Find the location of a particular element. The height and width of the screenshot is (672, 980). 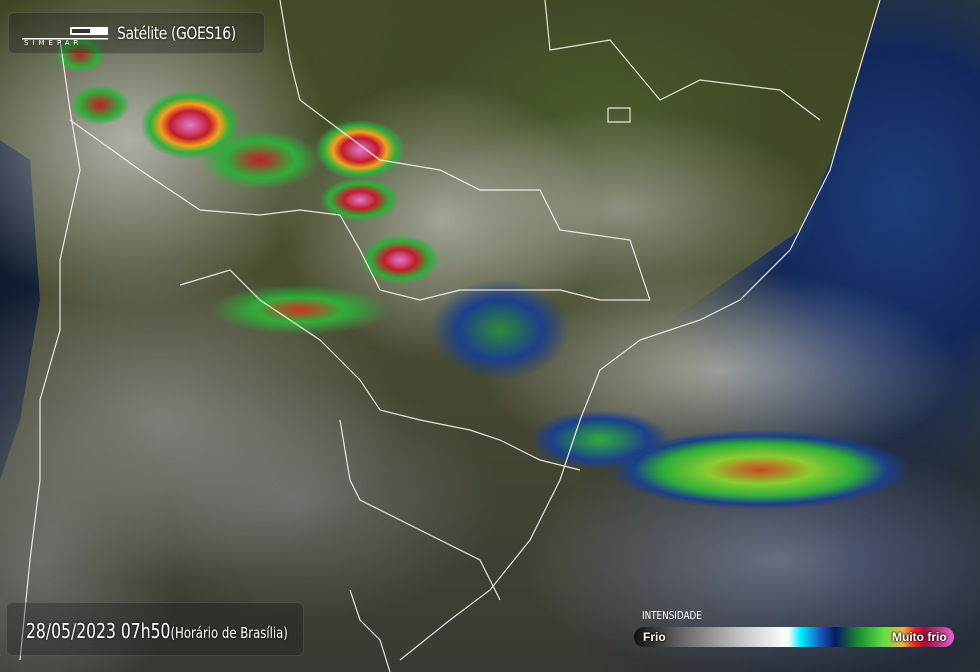

timestamp-datetime: 28/05/2023 07h50 is located at coordinates (98, 631).